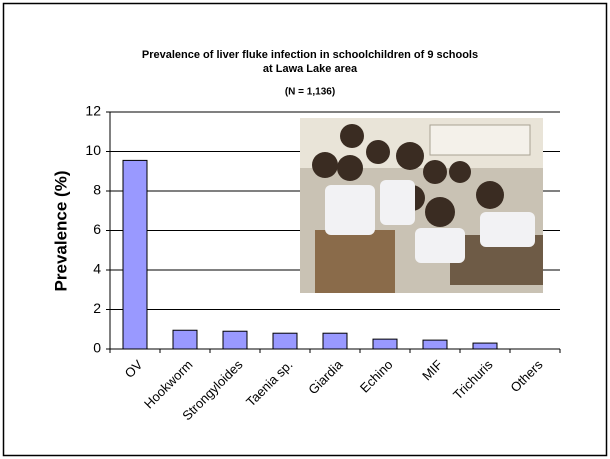  Describe the element at coordinates (480, 140) in the screenshot. I see `photo-window` at that location.